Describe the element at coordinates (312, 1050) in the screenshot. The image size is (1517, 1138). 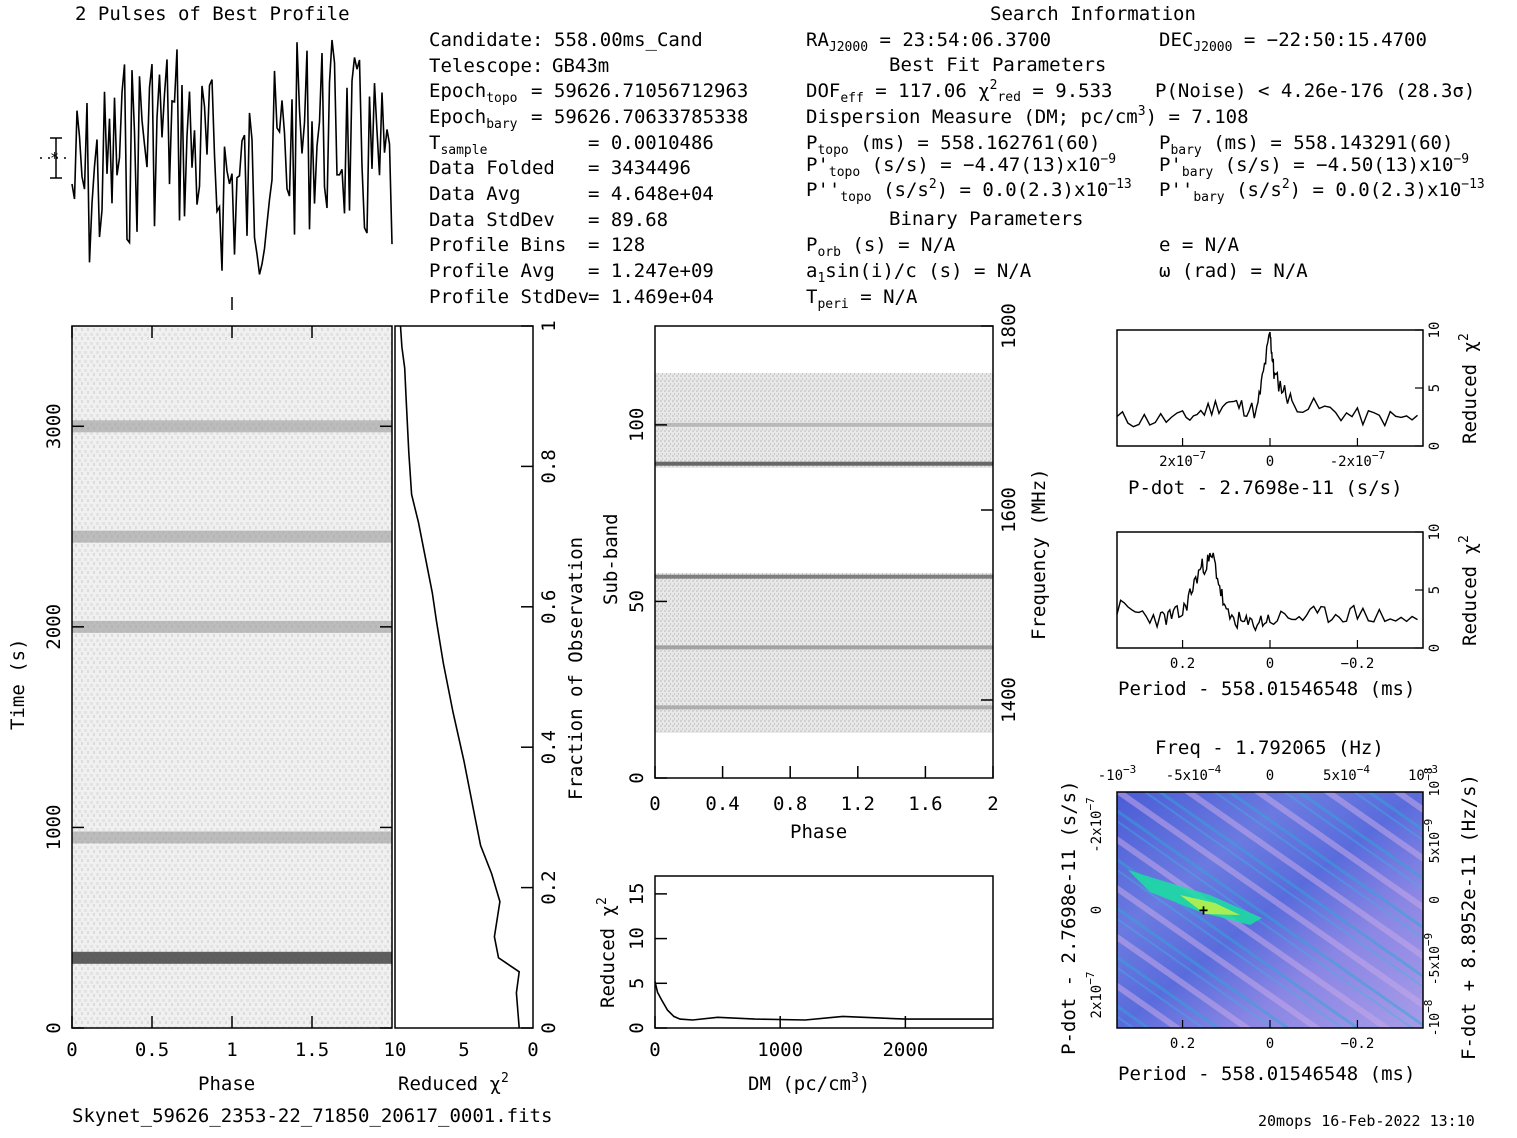
I see `time-xtick-label: 1.5` at that location.